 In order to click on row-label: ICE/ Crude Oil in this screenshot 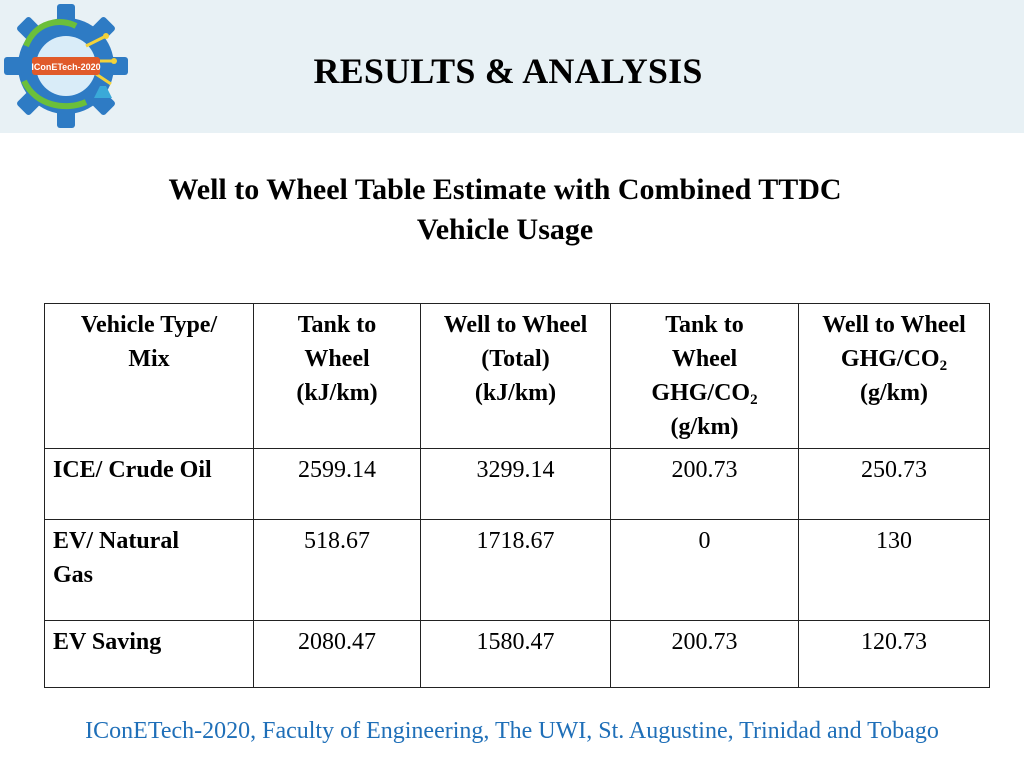, I will do `click(149, 484)`.